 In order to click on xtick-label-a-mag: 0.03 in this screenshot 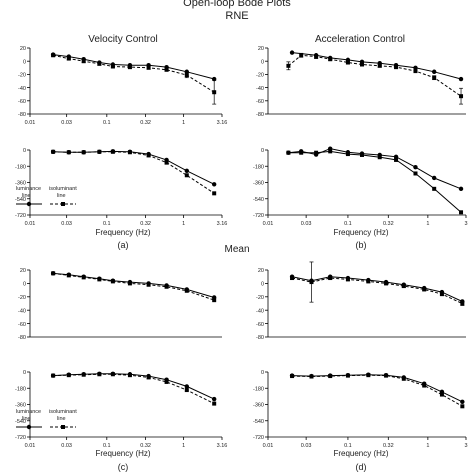, I will do `click(66, 123)`.